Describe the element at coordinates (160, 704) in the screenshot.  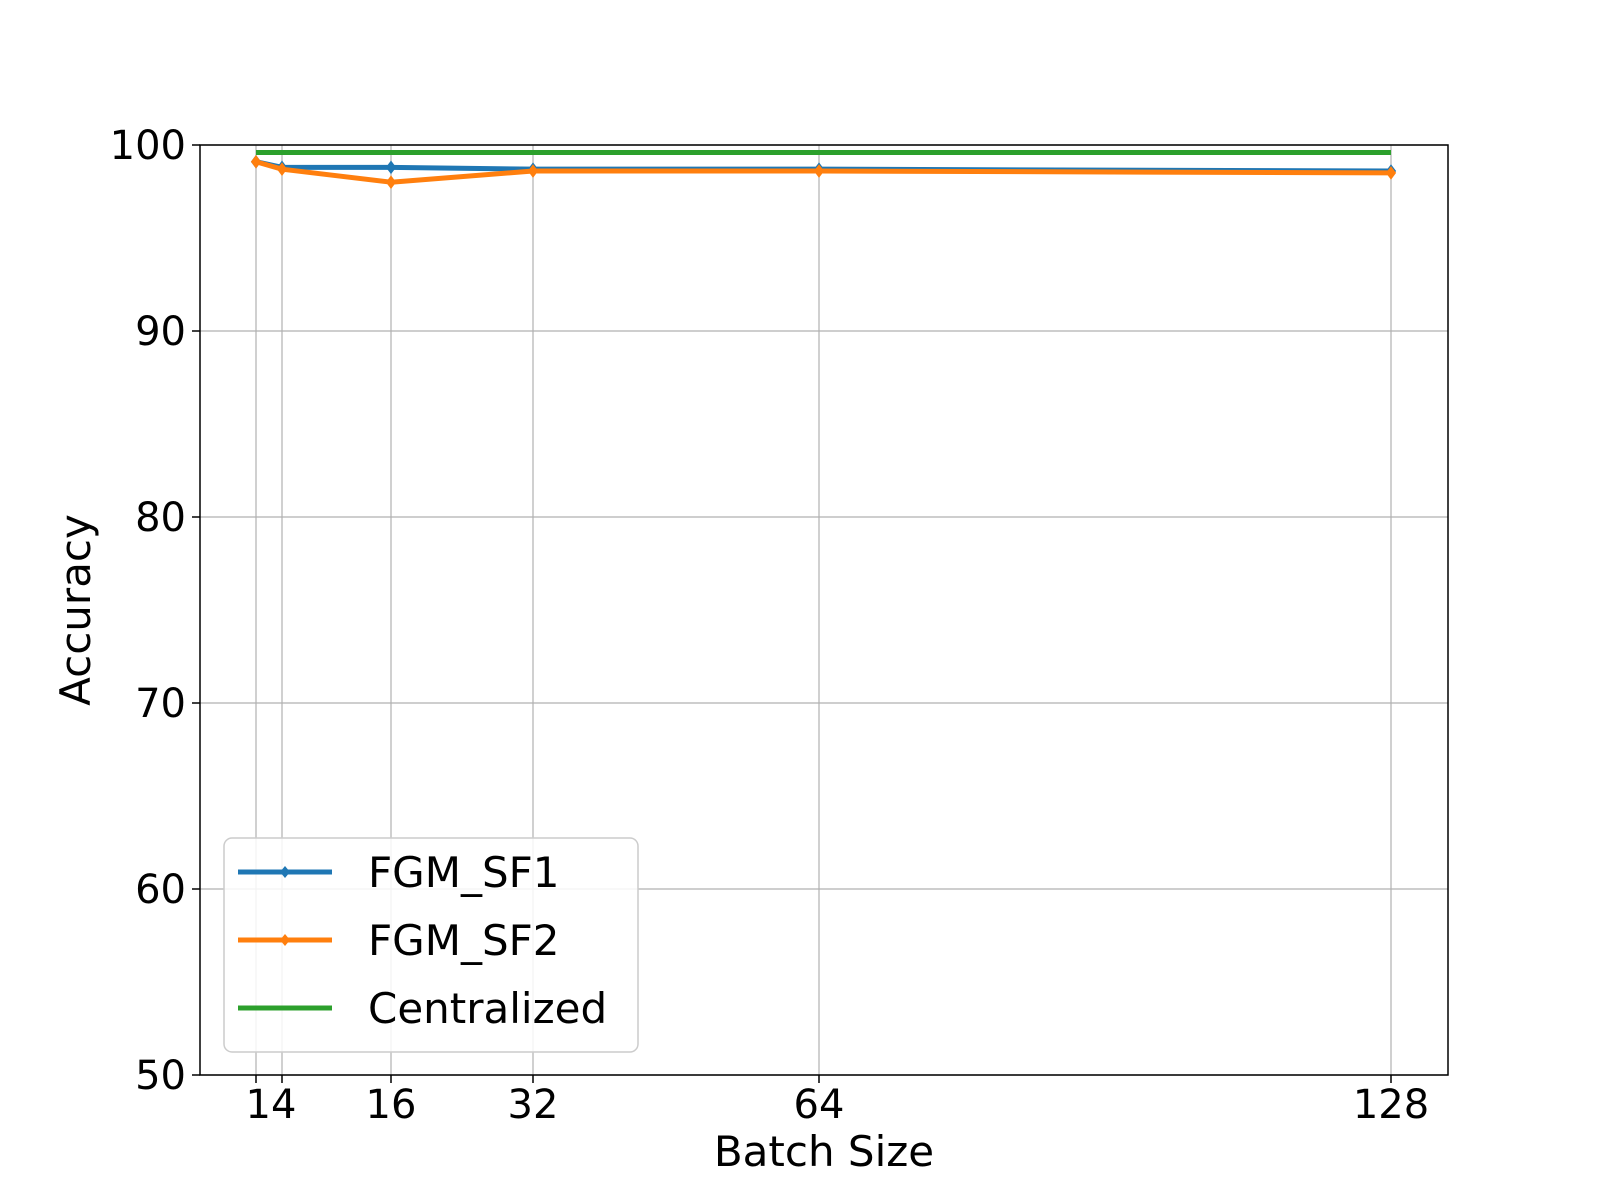
I see `y-tick-label: 70` at that location.